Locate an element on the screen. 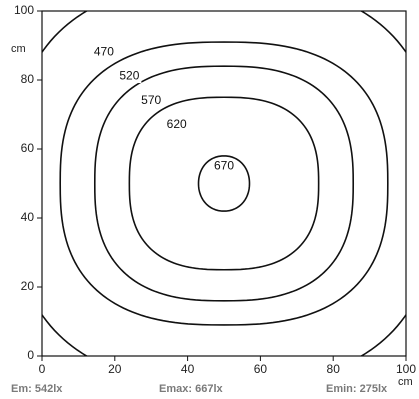  em-label: Em: is located at coordinates (21, 389).